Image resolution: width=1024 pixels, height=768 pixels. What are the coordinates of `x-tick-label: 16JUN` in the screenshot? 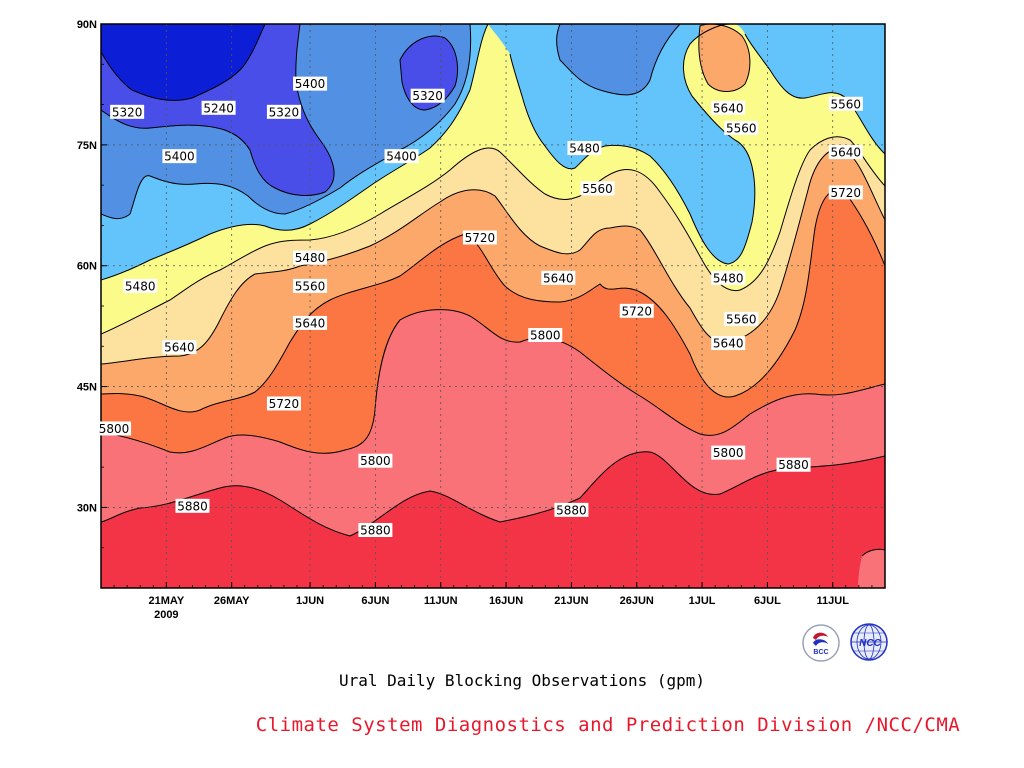 It's located at (506, 601).